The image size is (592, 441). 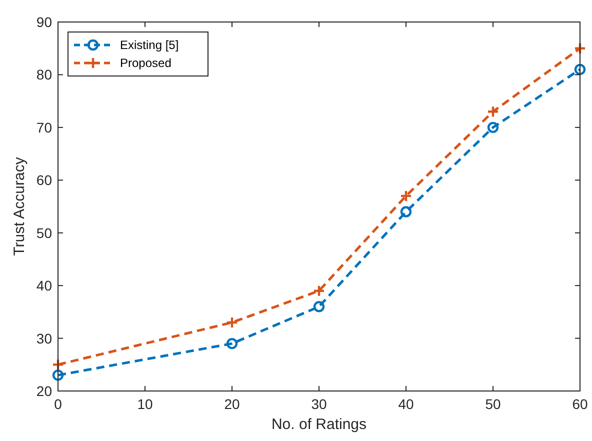 I want to click on y-tick-label: 60, so click(x=44, y=180).